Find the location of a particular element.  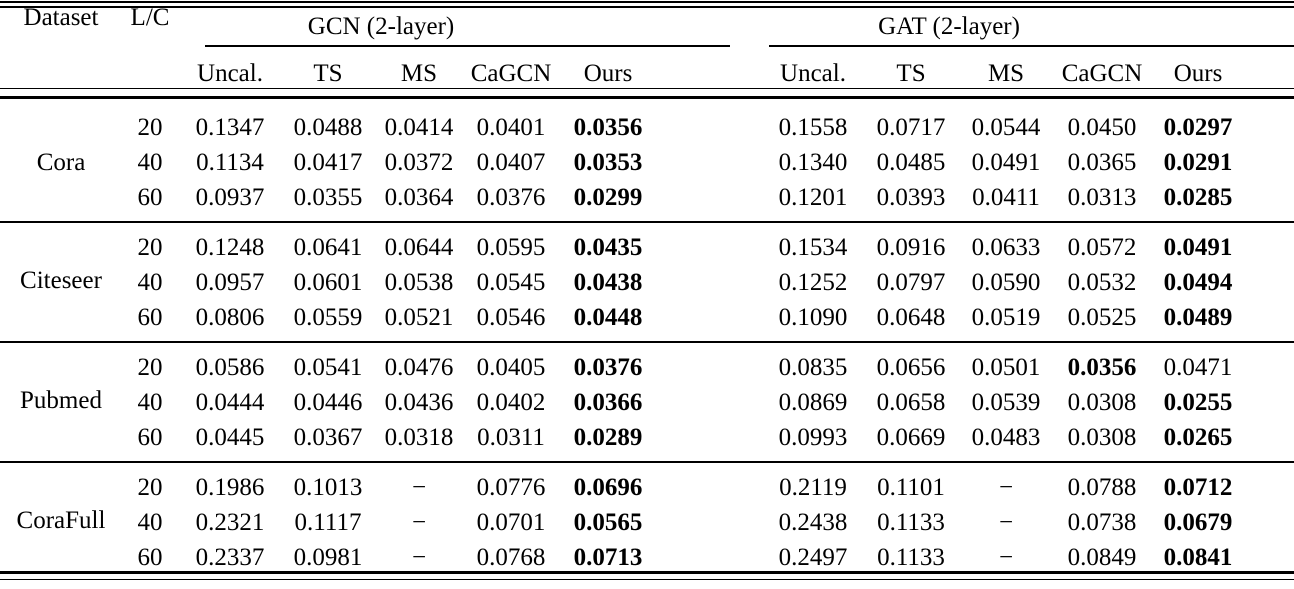

value-cell: 0.0372 is located at coordinates (419, 162).